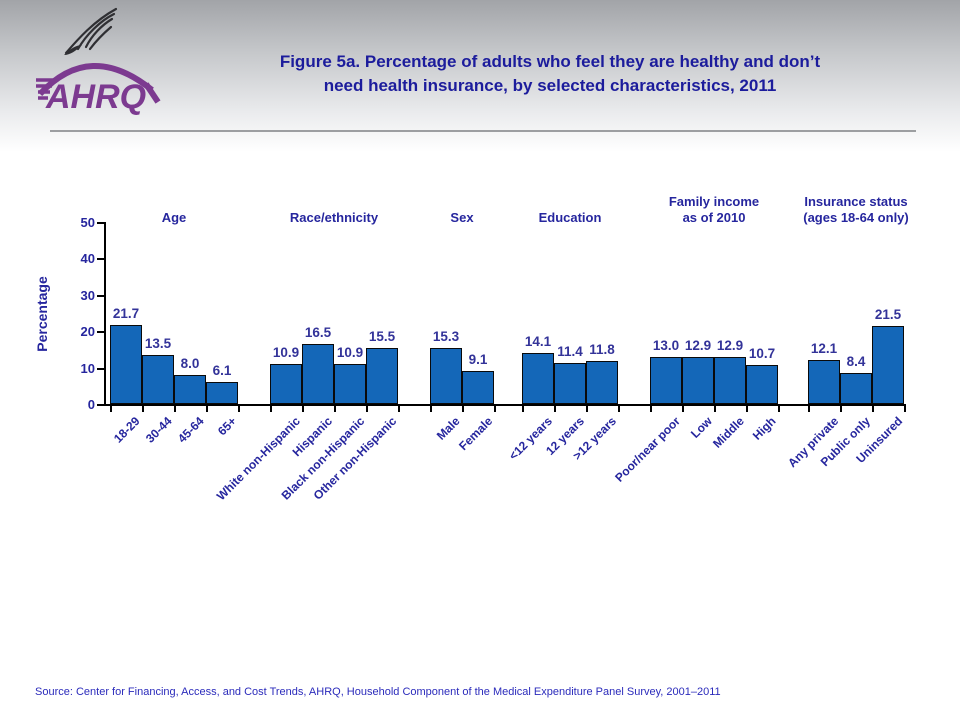  I want to click on category-label: Male, so click(448, 428).